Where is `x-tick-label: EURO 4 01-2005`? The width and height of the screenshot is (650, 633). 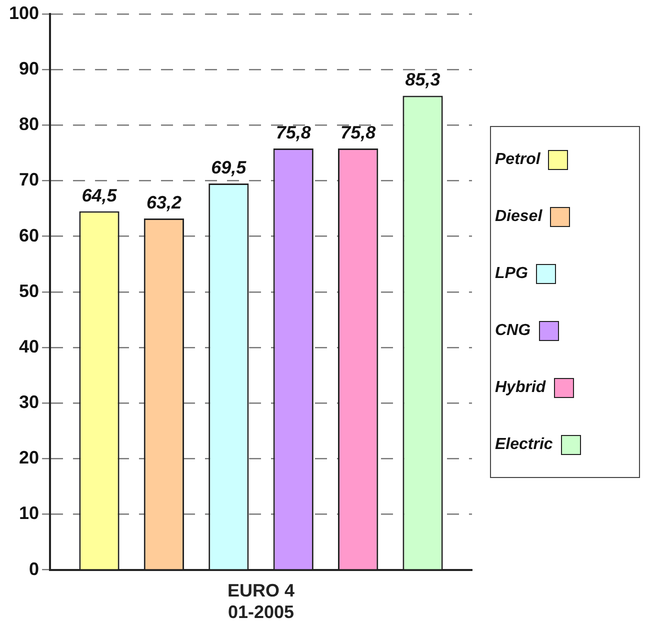
x-tick-label: EURO 4 01-2005 is located at coordinates (261, 601).